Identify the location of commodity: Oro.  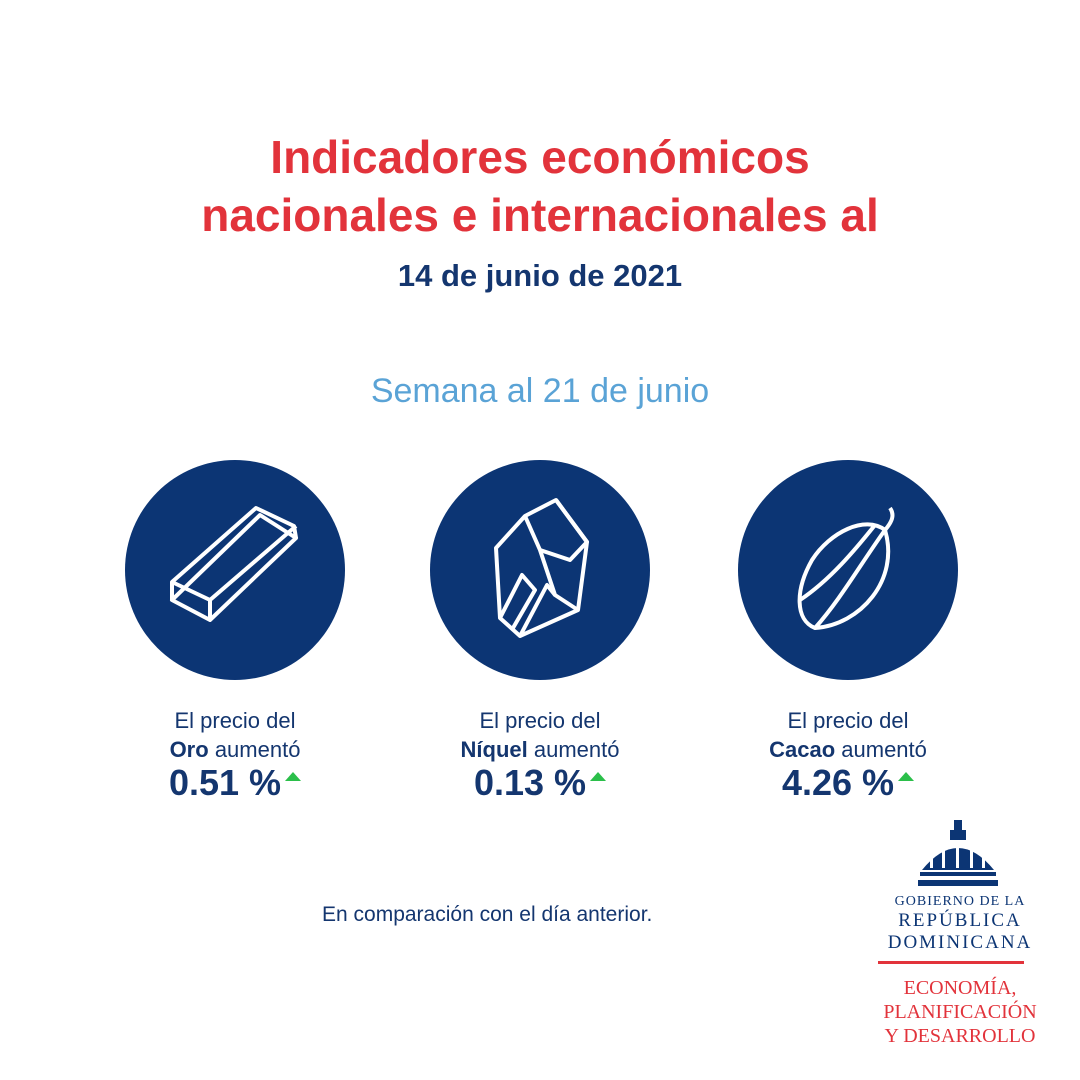
(189, 749).